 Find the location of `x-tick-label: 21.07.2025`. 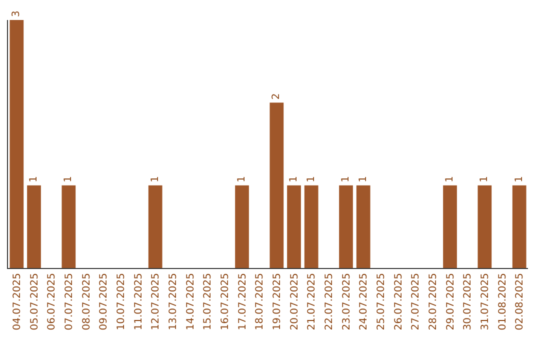

x-tick-label: 21.07.2025 is located at coordinates (312, 301).